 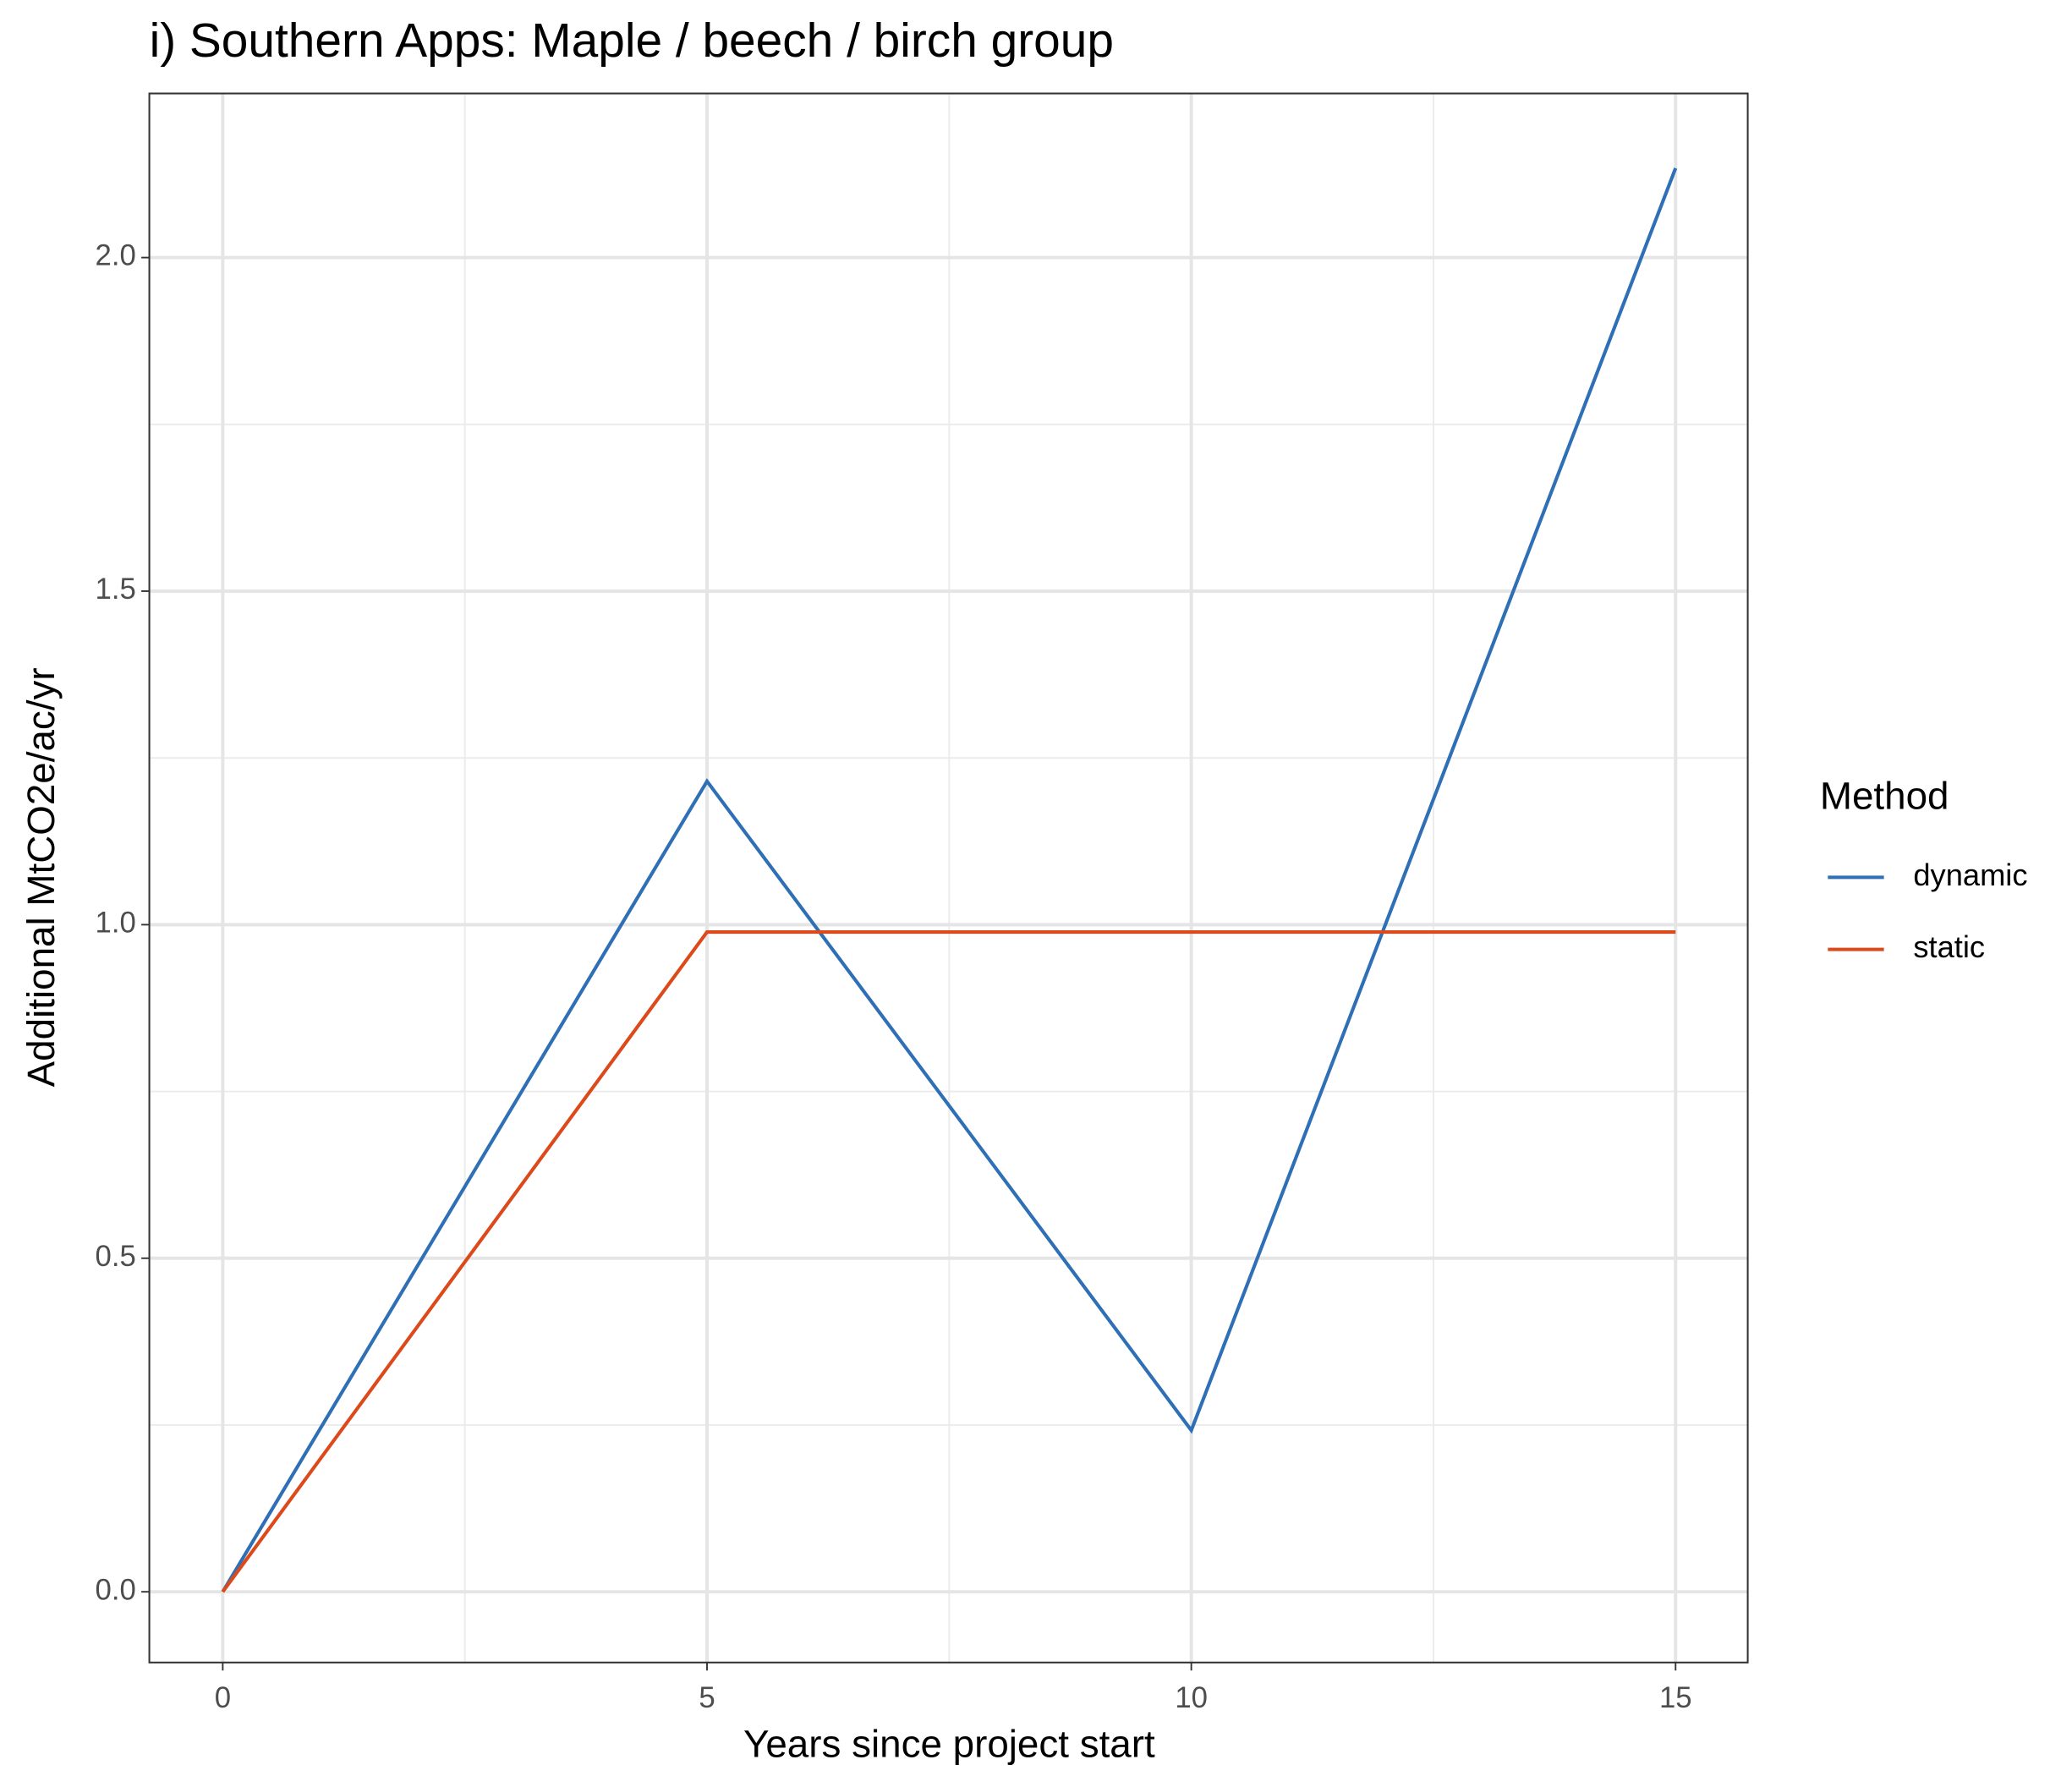 What do you see at coordinates (116, 1590) in the screenshot?
I see `y-tick-label: 0.0` at bounding box center [116, 1590].